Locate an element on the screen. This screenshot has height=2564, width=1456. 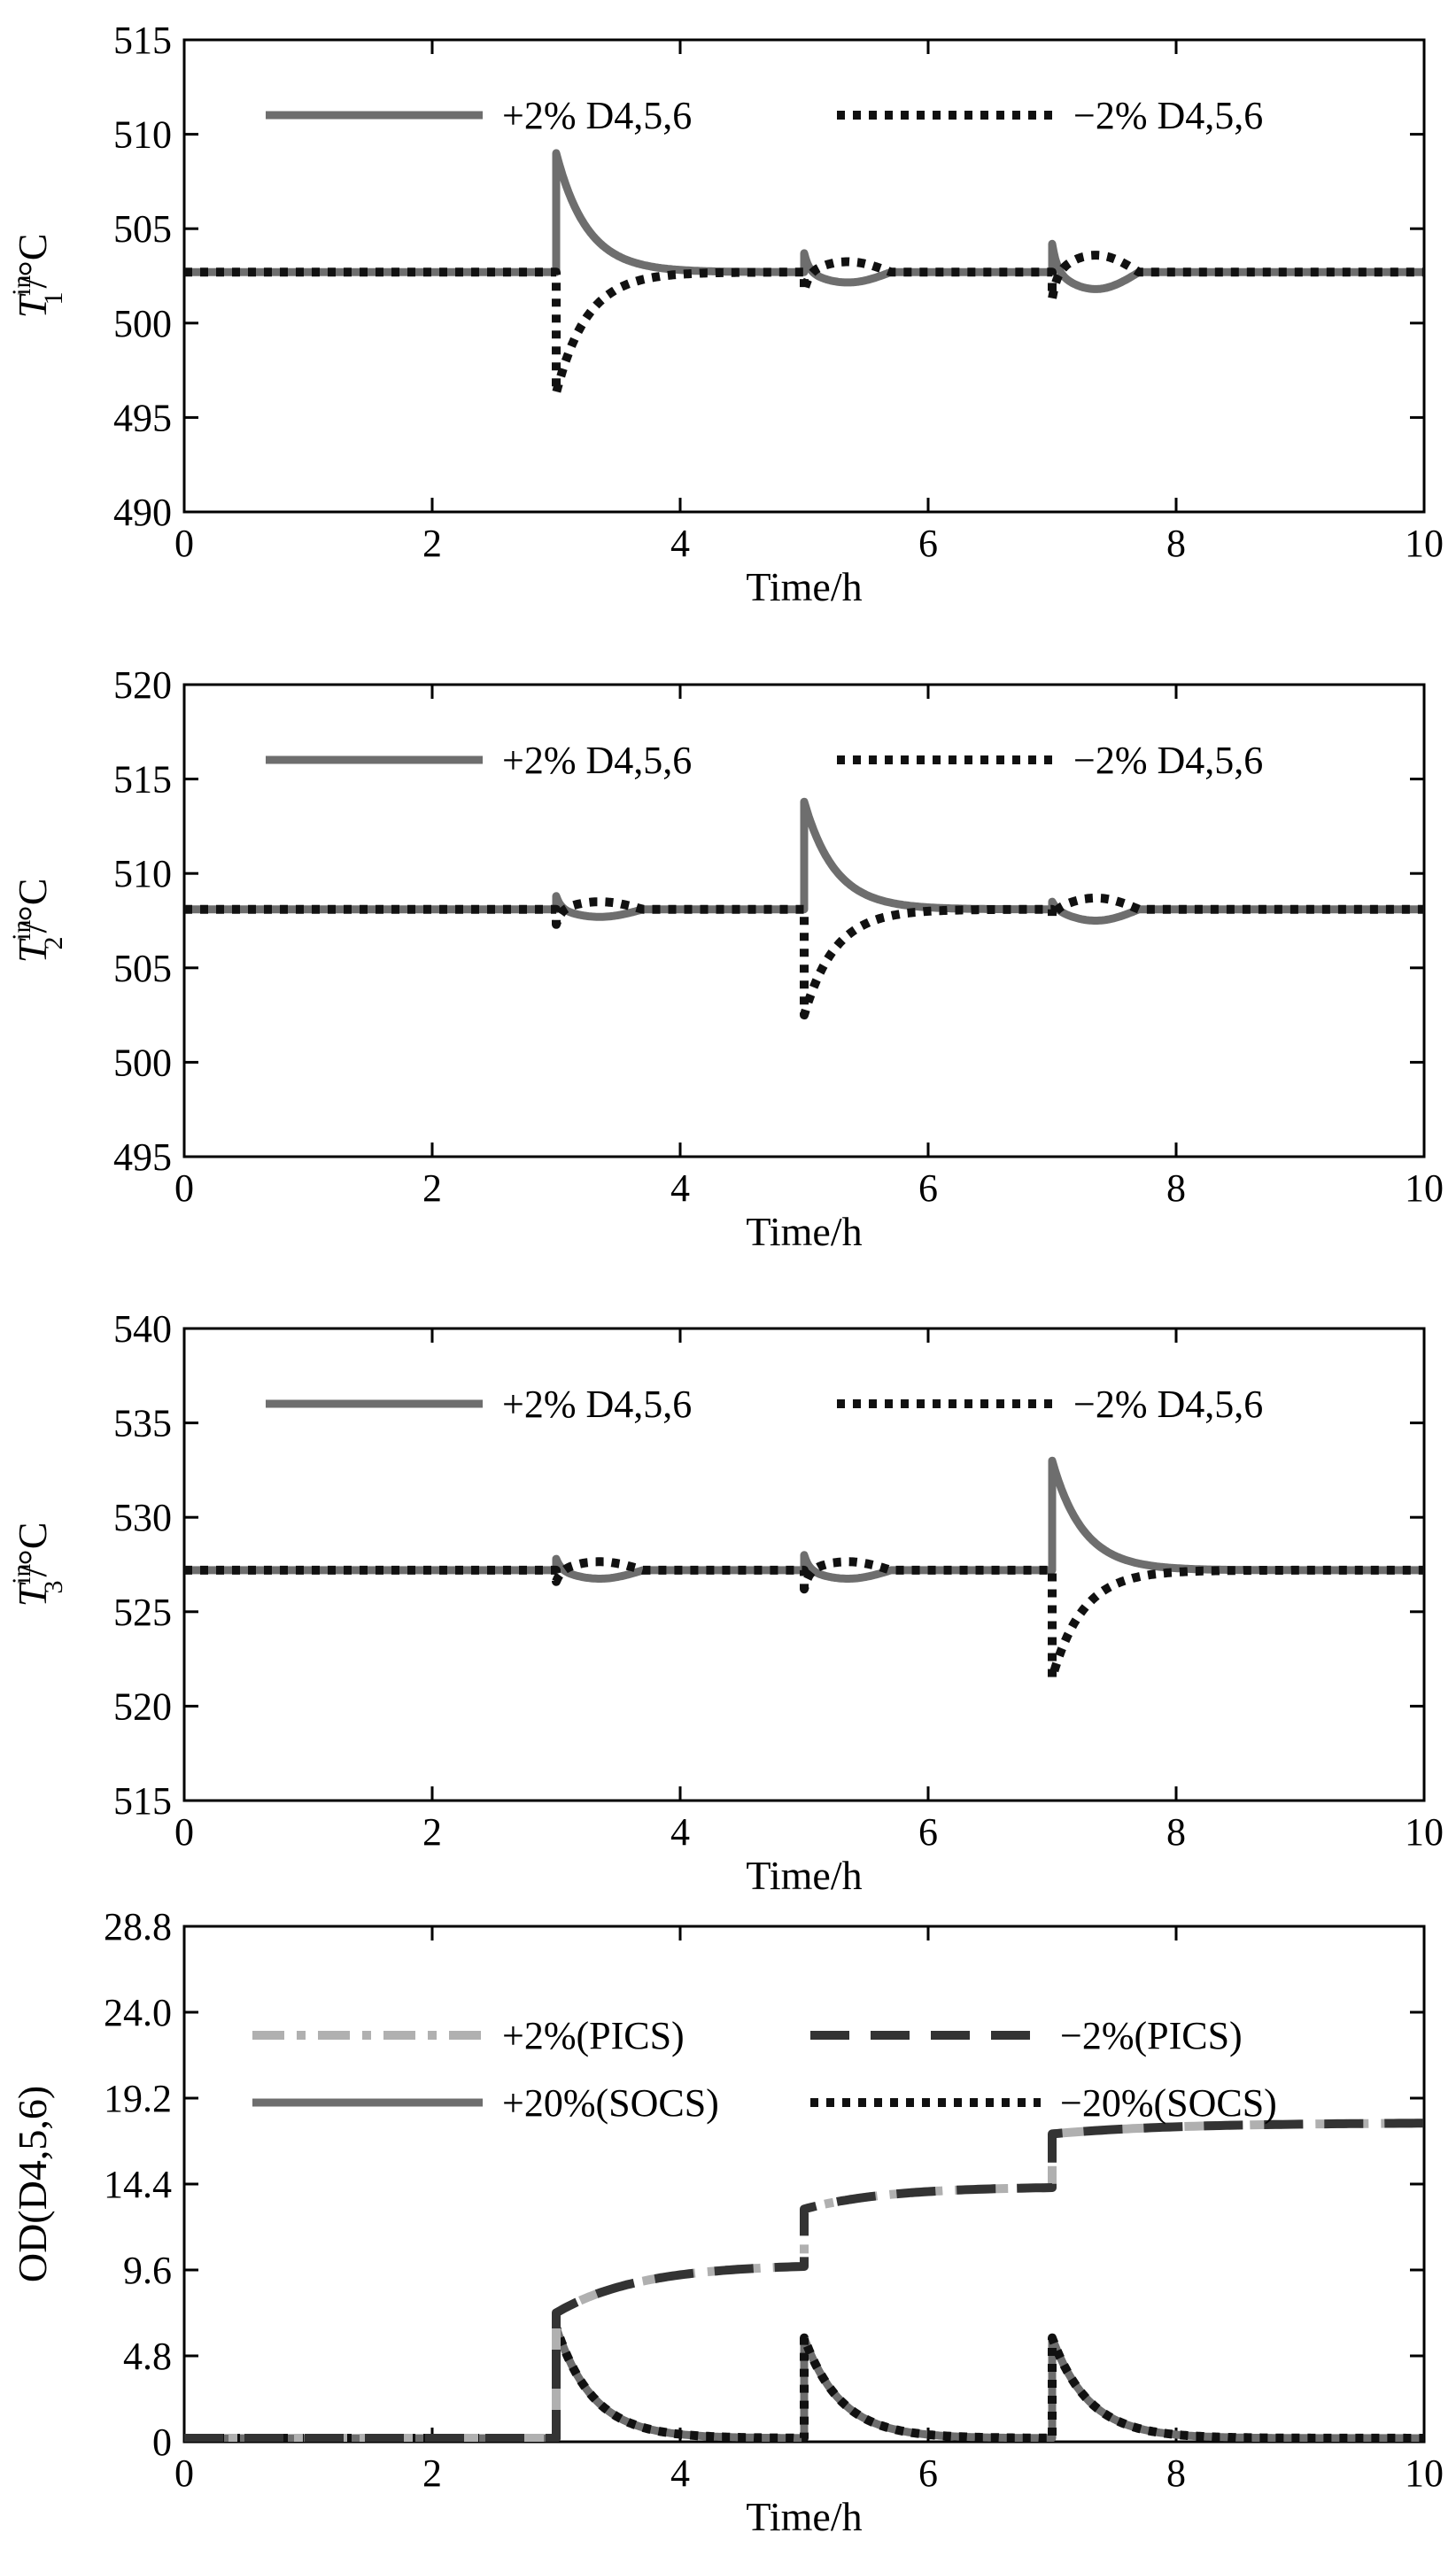
y-tick-label: 14.4 is located at coordinates (138, 2184).